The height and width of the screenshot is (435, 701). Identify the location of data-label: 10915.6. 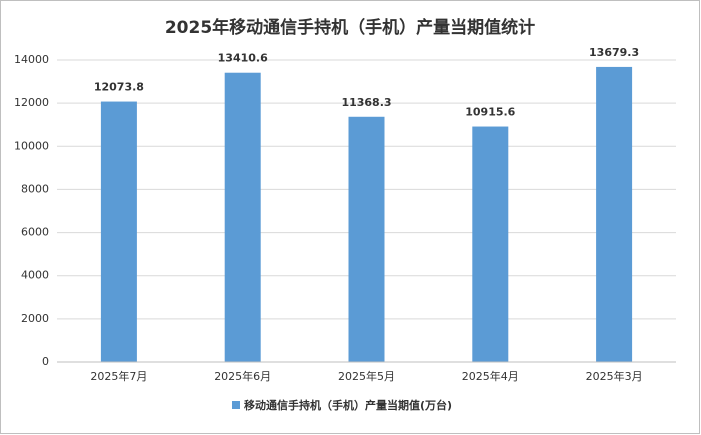
(490, 112).